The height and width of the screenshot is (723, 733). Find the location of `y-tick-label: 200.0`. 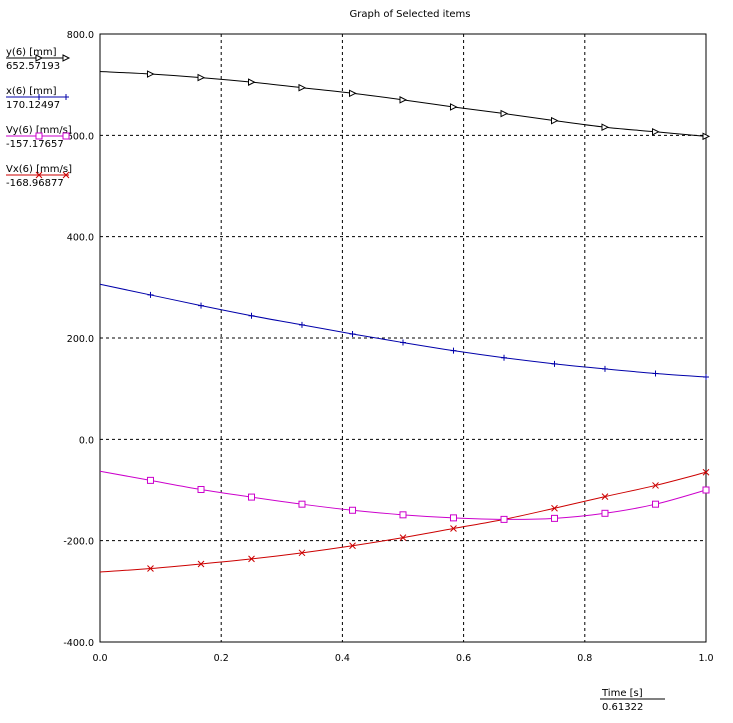

y-tick-label: 200.0 is located at coordinates (80, 339).